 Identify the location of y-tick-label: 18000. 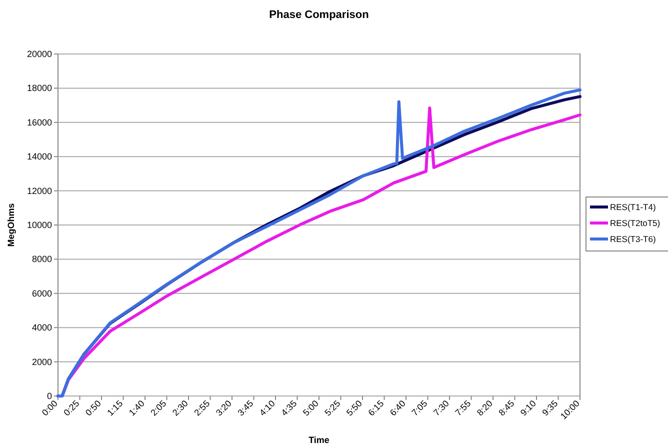
(39, 88).